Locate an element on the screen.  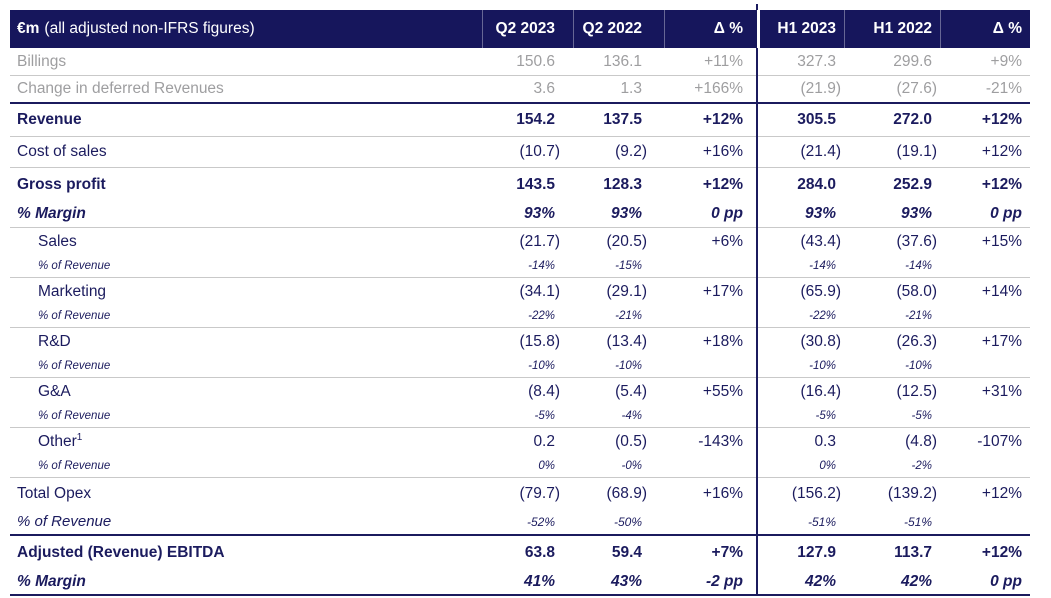
cell-value: +31% is located at coordinates (1001, 391).